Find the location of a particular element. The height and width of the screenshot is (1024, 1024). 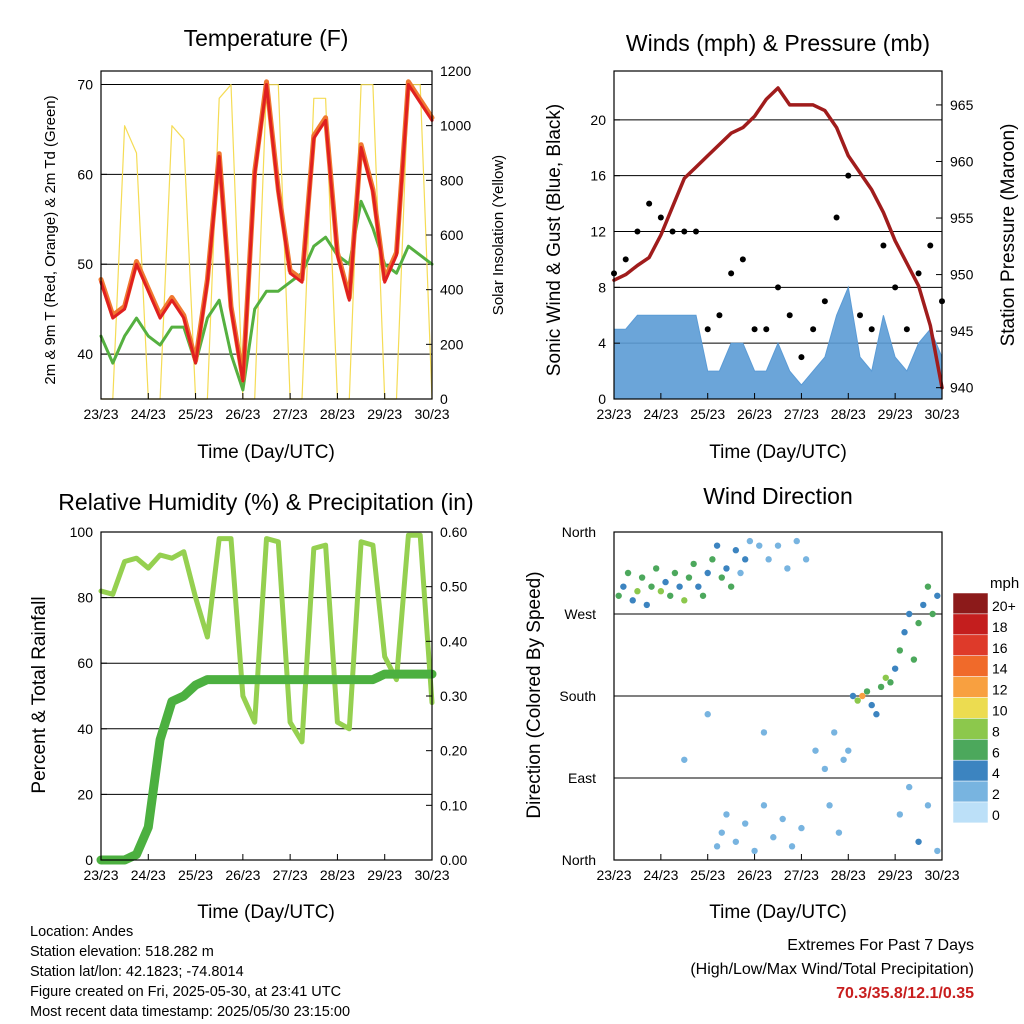

temperature-y2tick-label: 600 is located at coordinates (452, 235).